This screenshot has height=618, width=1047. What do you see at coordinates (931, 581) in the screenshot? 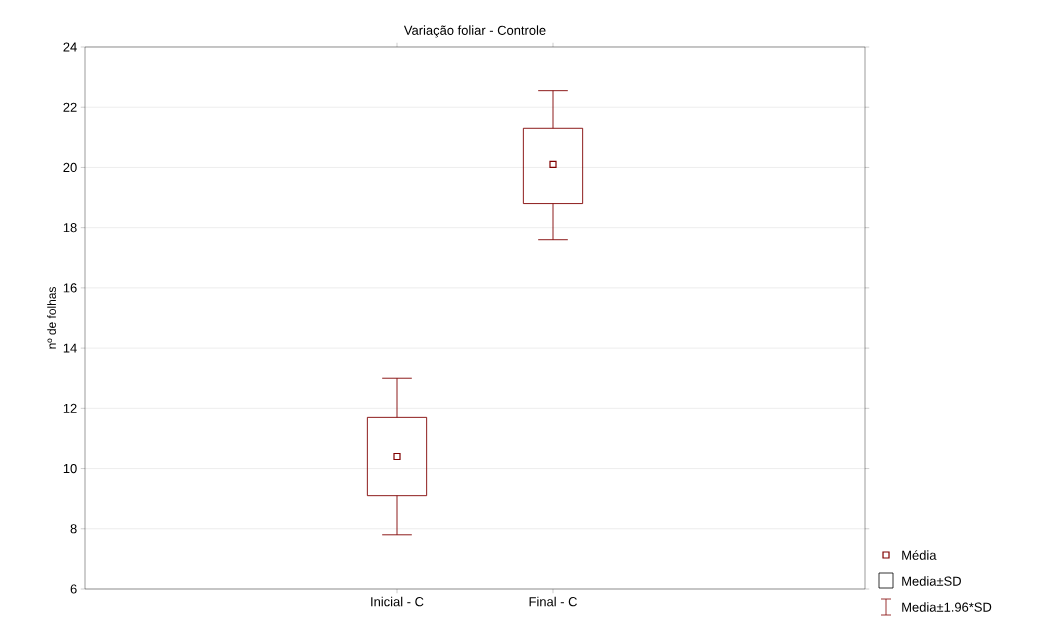
I see `text: Media±SD` at bounding box center [931, 581].